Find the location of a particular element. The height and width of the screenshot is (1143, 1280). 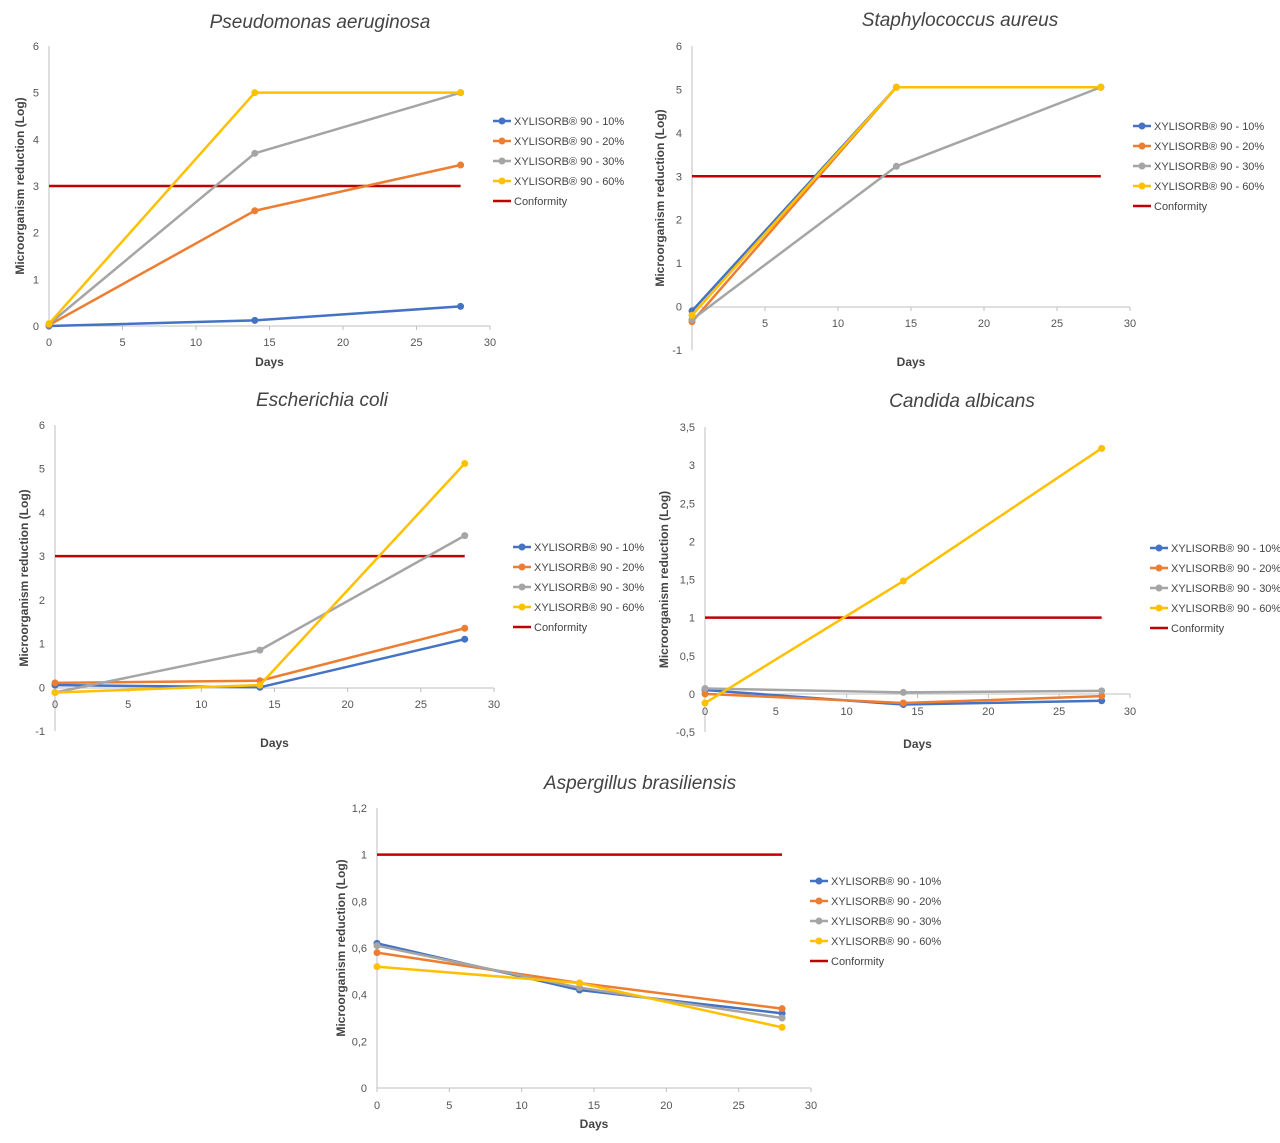

y-tick-label: 0,2 is located at coordinates (359, 1042).